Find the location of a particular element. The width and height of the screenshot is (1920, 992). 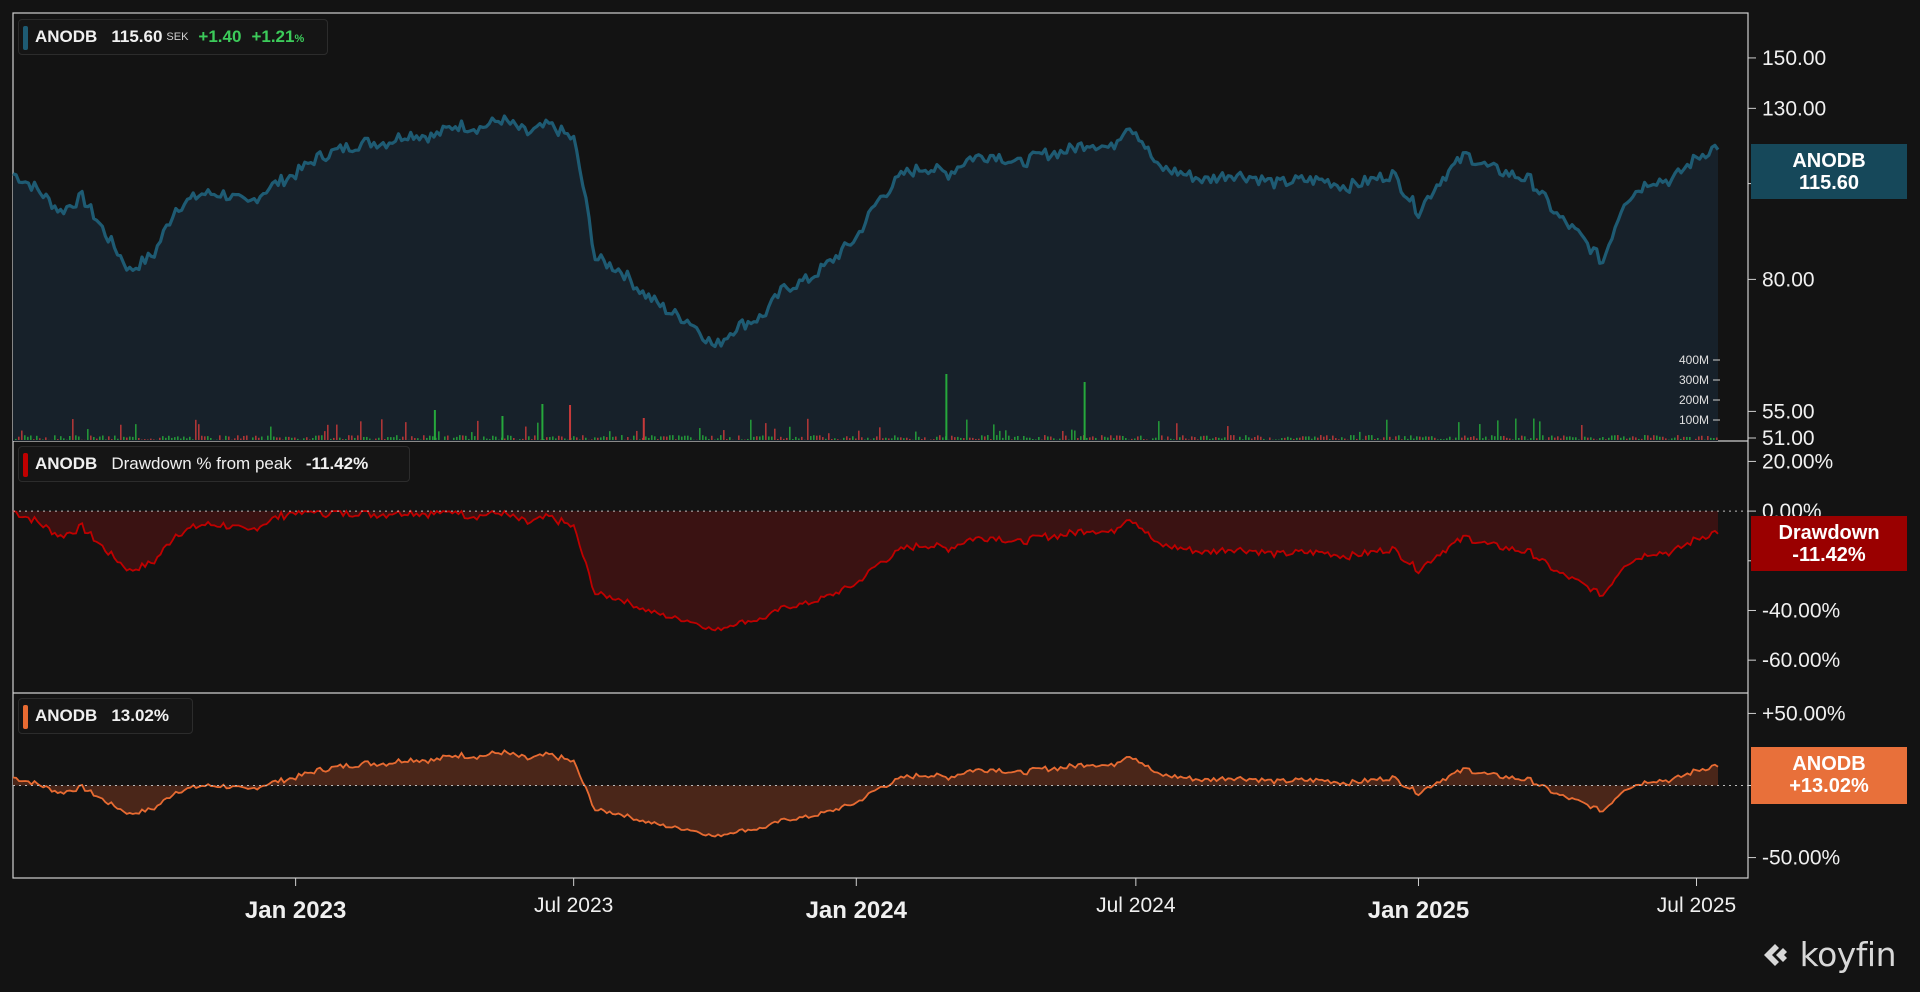

x-tick-label: Jan 2023 is located at coordinates (295, 910).